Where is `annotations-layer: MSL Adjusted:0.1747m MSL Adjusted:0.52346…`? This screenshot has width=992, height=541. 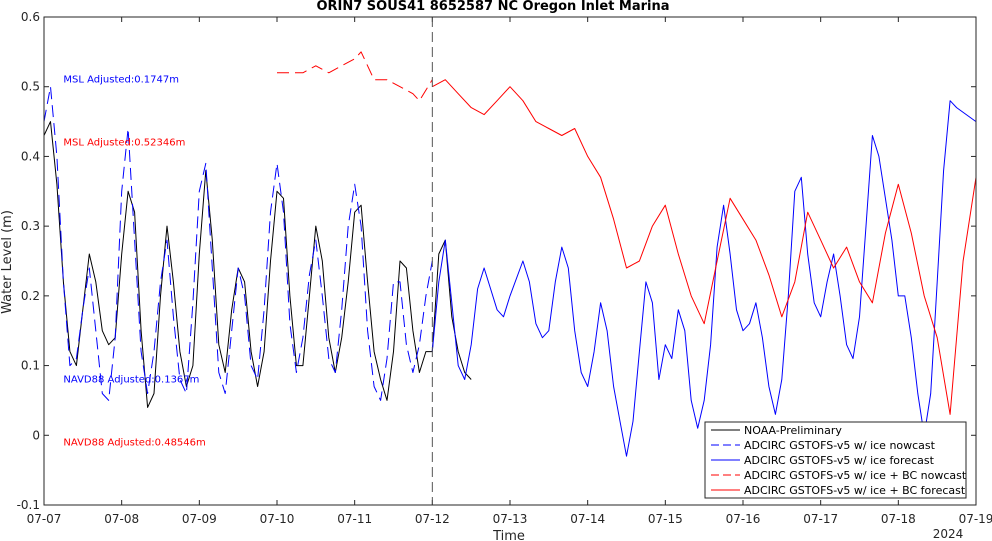
annotations-layer: MSL Adjusted:0.1747m MSL Adjusted:0.52346… is located at coordinates (134, 262).